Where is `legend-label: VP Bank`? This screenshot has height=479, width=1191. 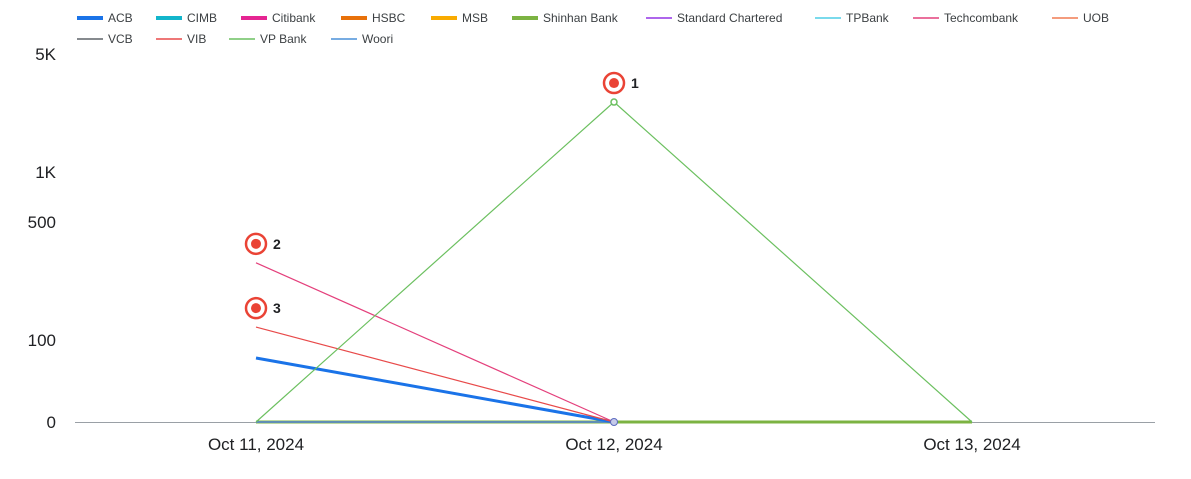
legend-label: VP Bank is located at coordinates (283, 39).